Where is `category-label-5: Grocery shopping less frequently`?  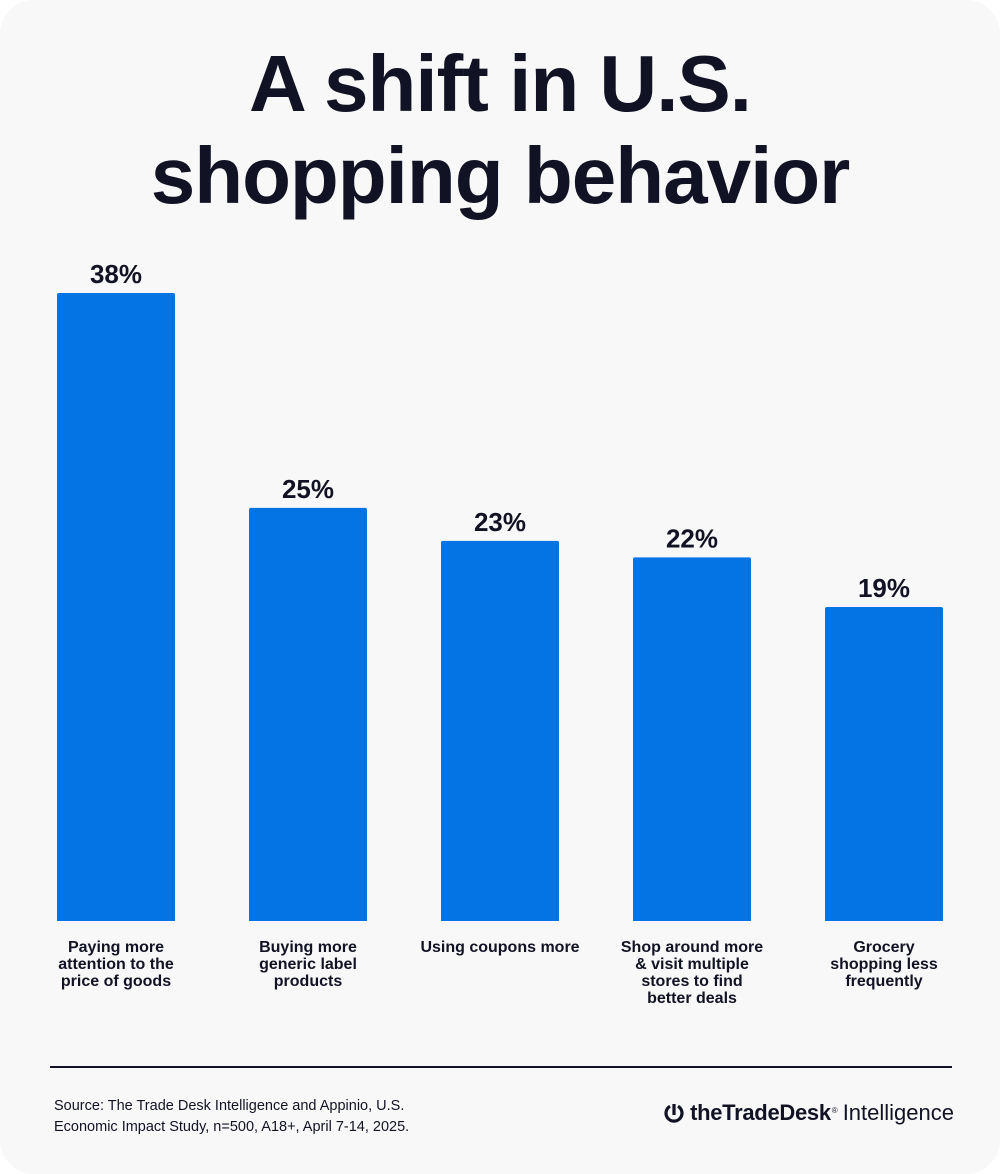
category-label-5: Grocery shopping less frequently is located at coordinates (884, 964).